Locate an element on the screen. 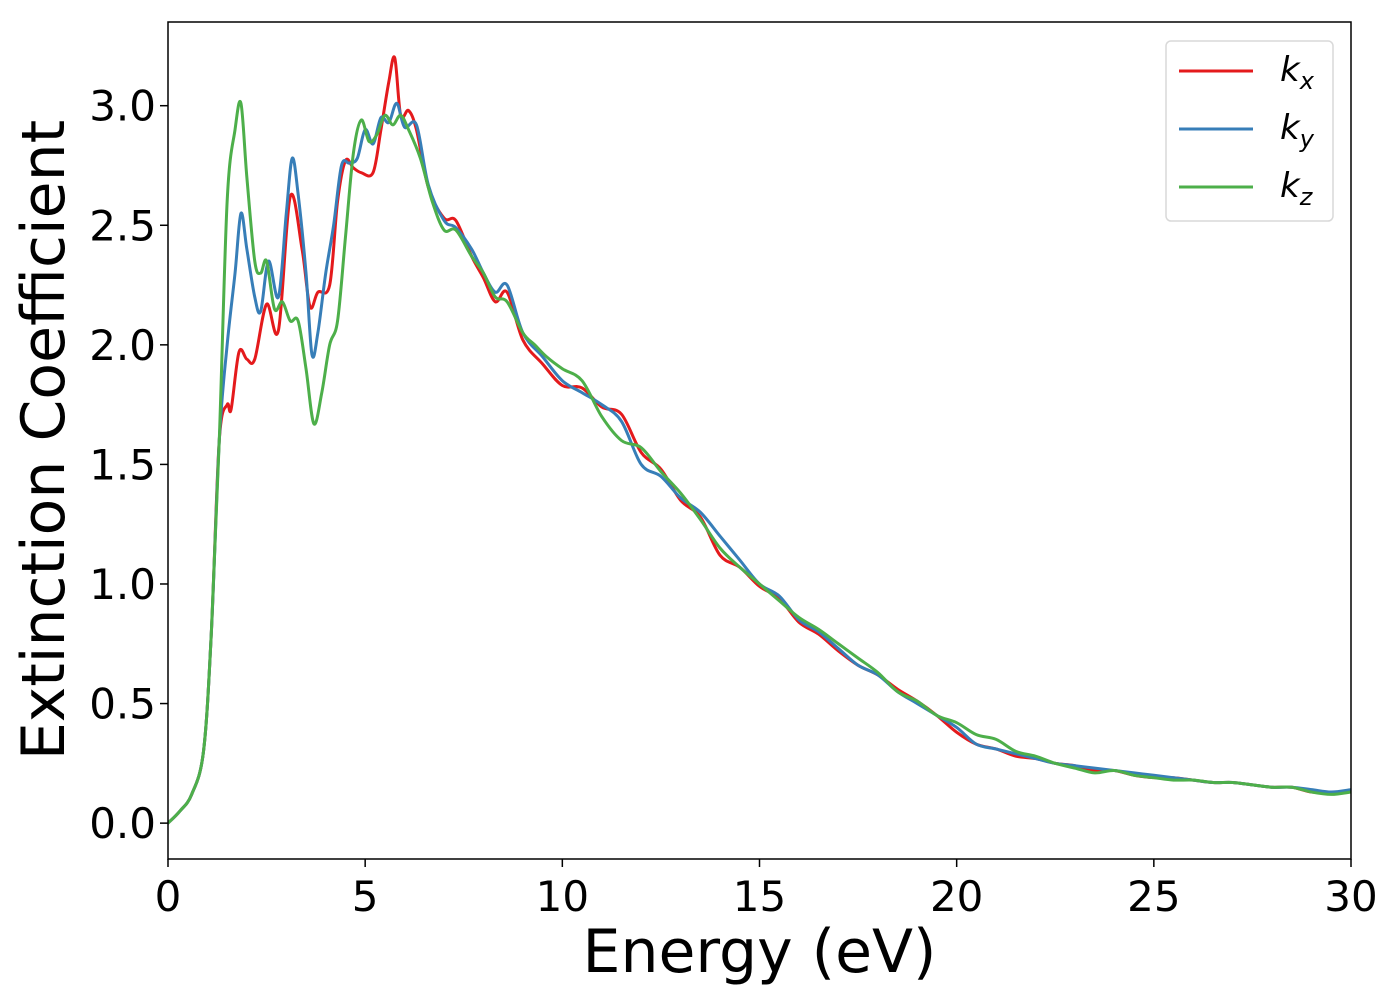  y-tick-label: 1.0 is located at coordinates (122, 584).